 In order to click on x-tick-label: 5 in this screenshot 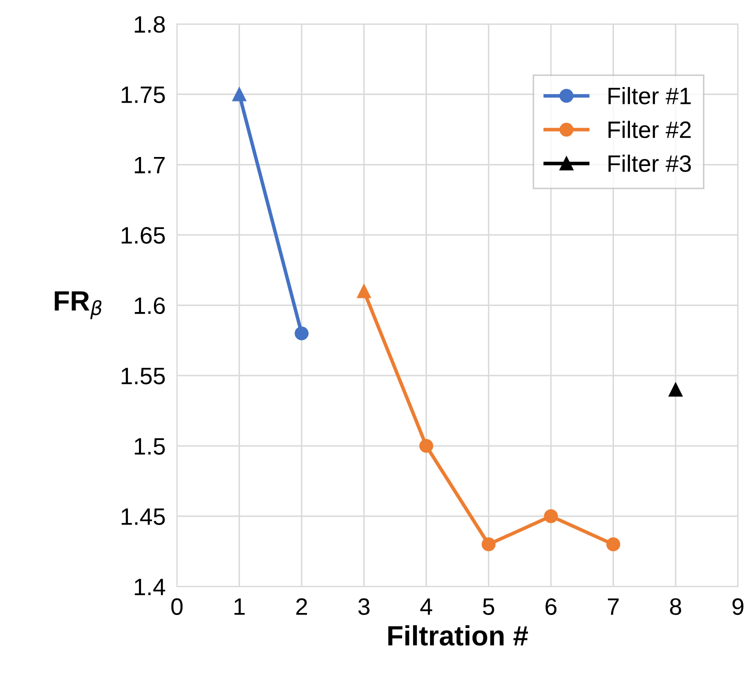, I will do `click(488, 606)`.